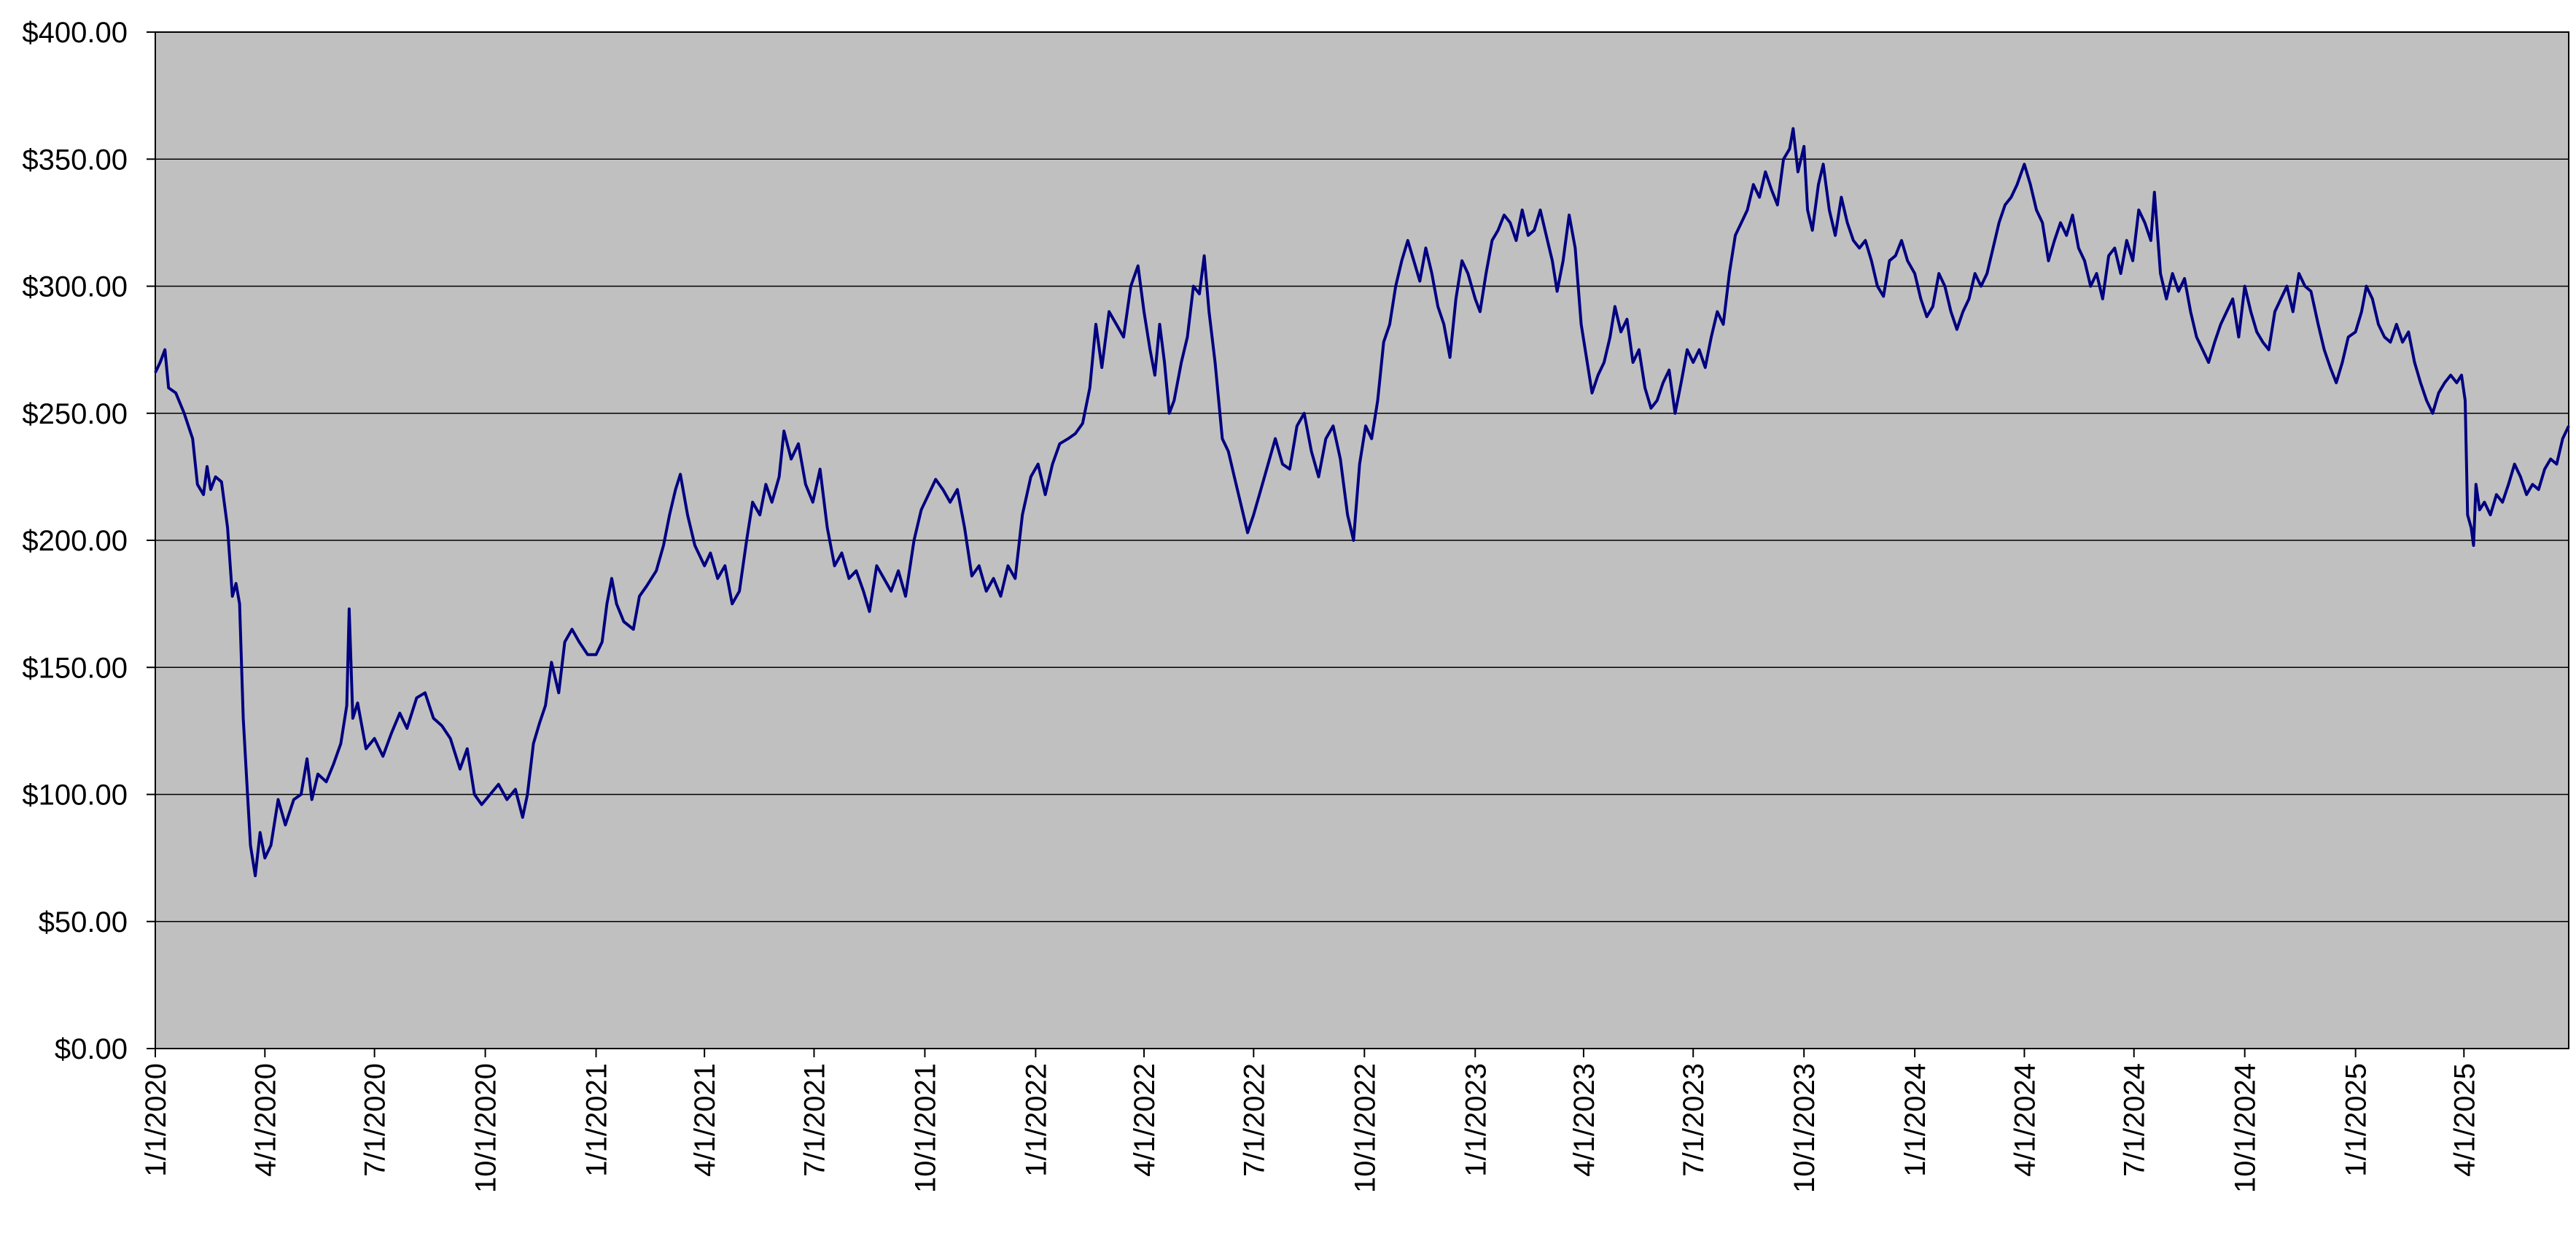 This screenshot has width=2576, height=1252. I want to click on x-tick-label: 1/1/2021, so click(597, 1120).